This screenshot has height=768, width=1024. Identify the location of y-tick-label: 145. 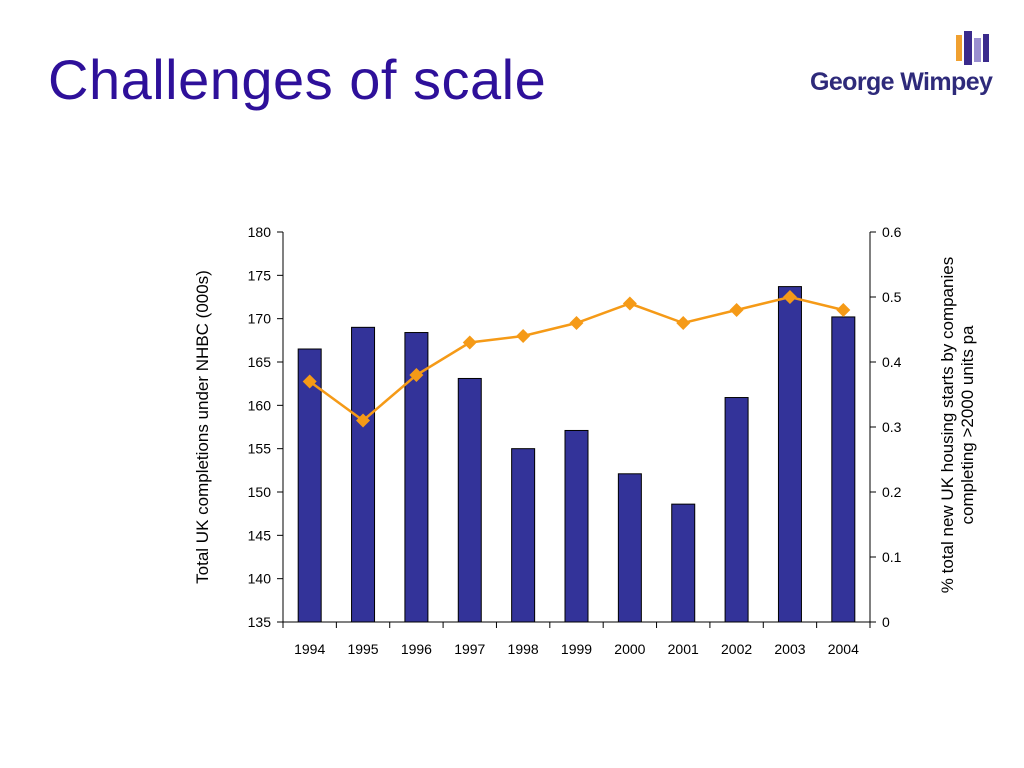
(260, 535).